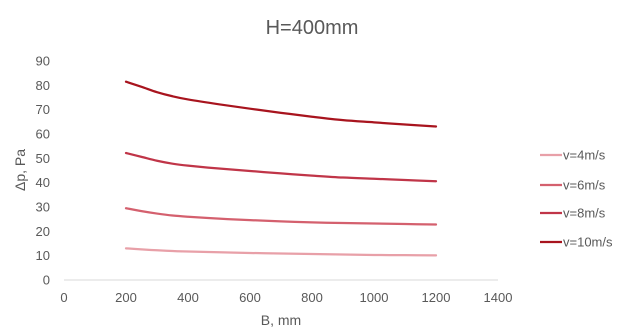 The width and height of the screenshot is (631, 331). What do you see at coordinates (63, 297) in the screenshot?
I see `x-tick-label: 0` at bounding box center [63, 297].